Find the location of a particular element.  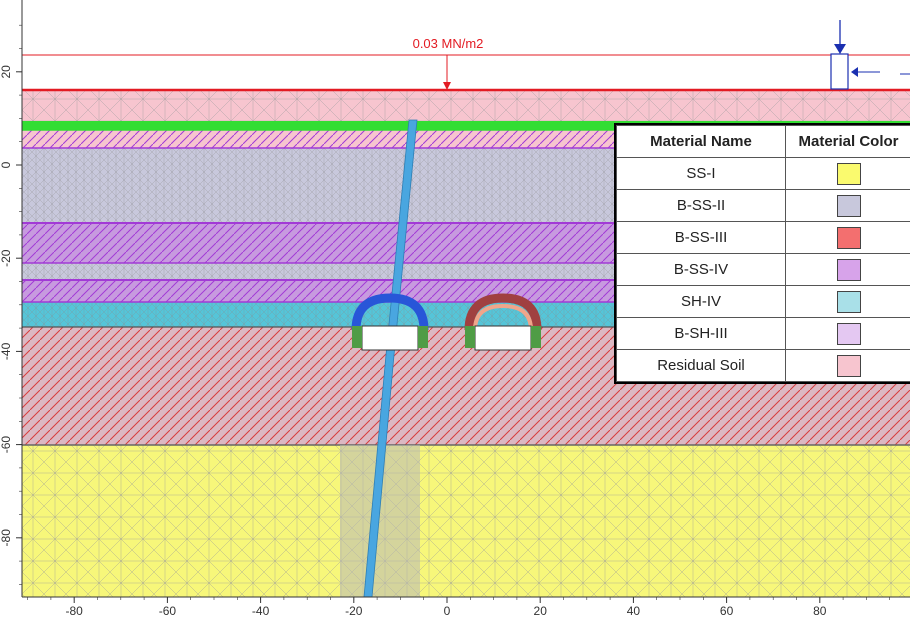

legend-row: B-SS-II is located at coordinates (763, 205).